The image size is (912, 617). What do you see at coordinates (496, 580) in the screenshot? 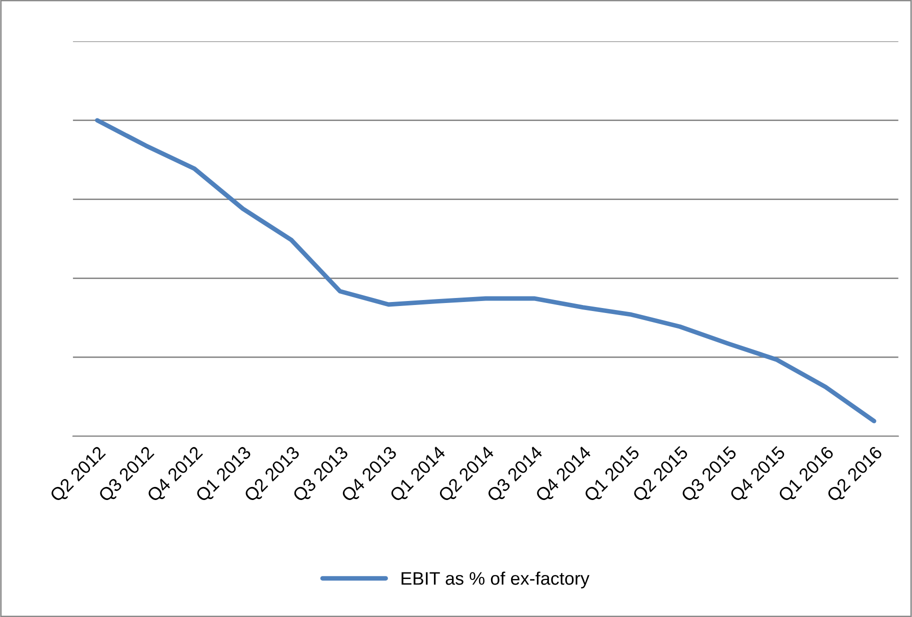
I see `legend-label: EBIT as % of ex-factory` at bounding box center [496, 580].